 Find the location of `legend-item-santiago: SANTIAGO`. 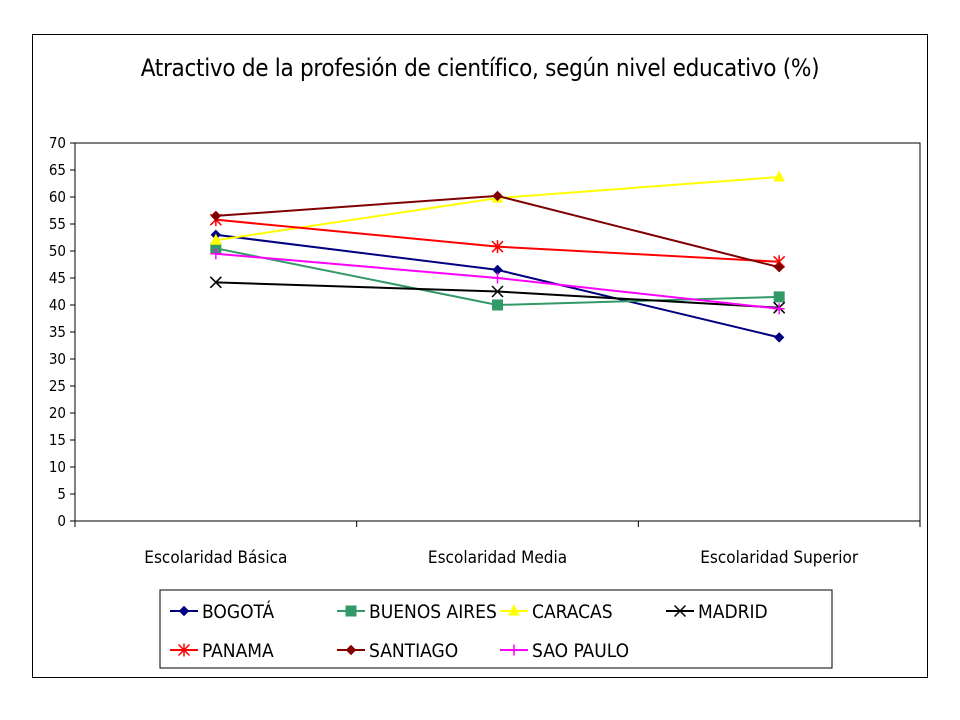

legend-item-santiago: SANTIAGO is located at coordinates (397, 651).